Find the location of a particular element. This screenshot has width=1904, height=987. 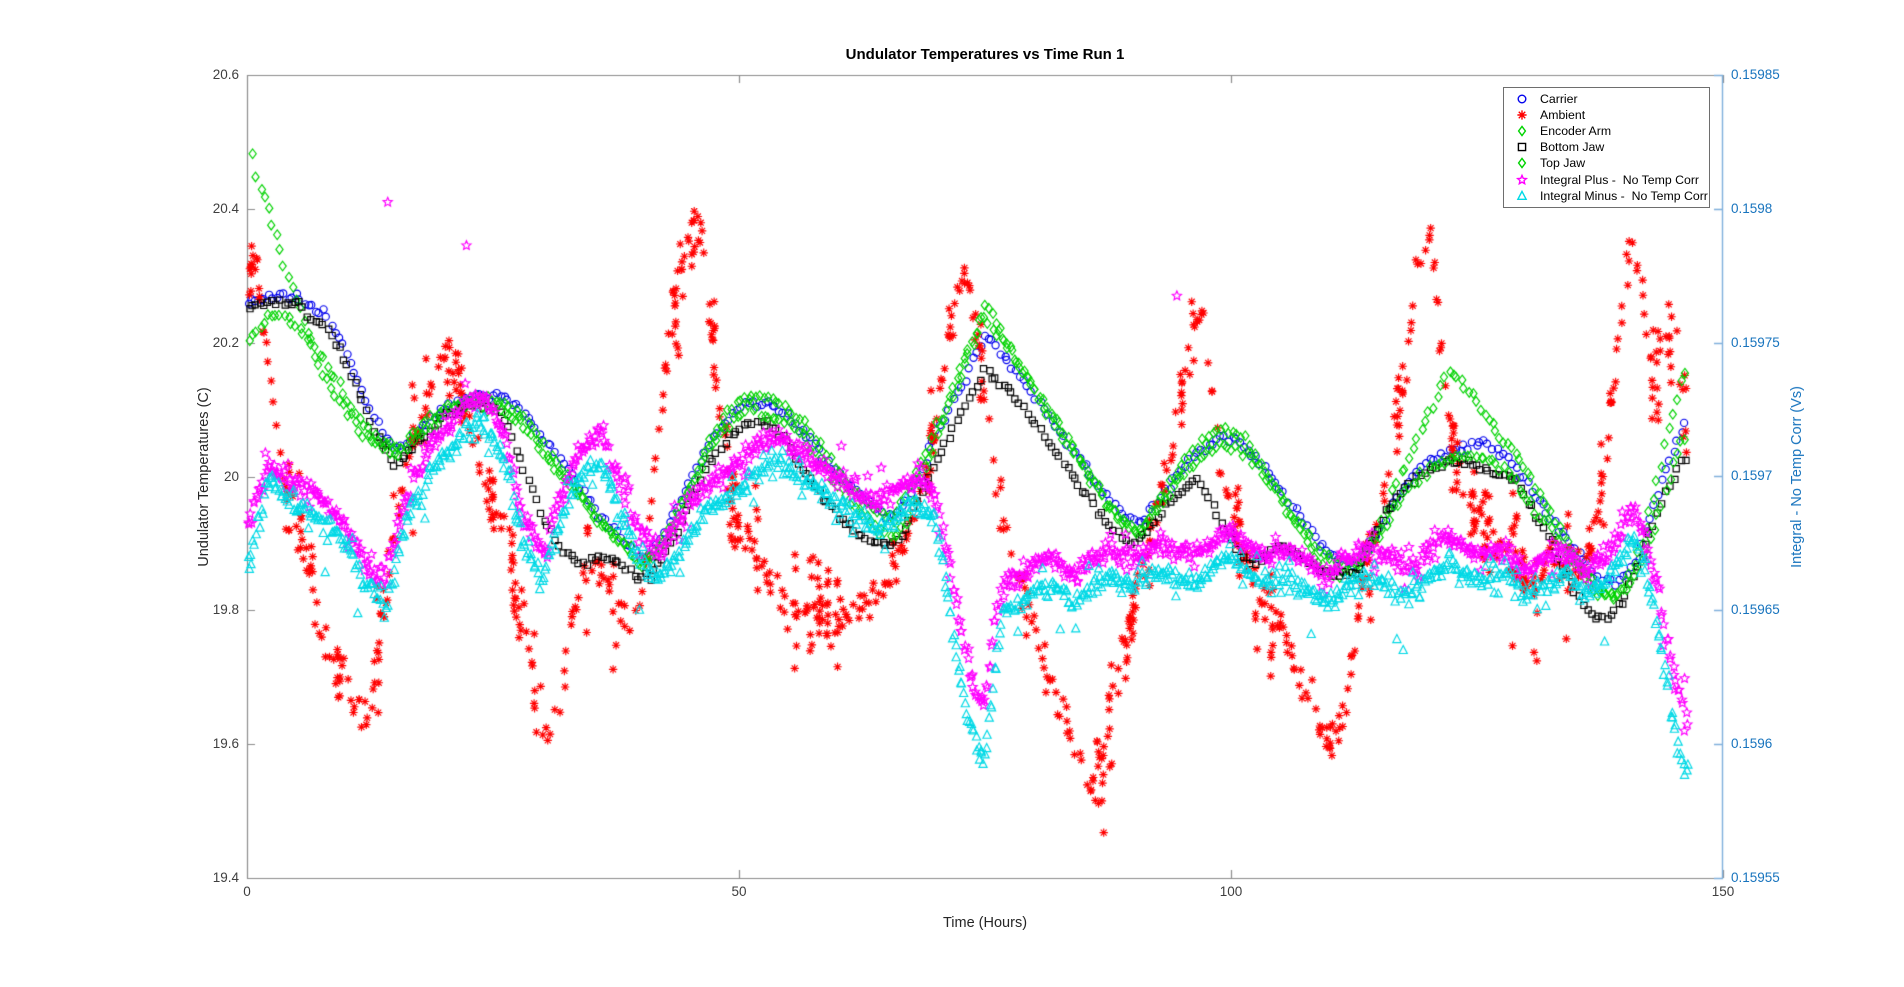

y-tick-label-left: 20.4 is located at coordinates (225, 208).